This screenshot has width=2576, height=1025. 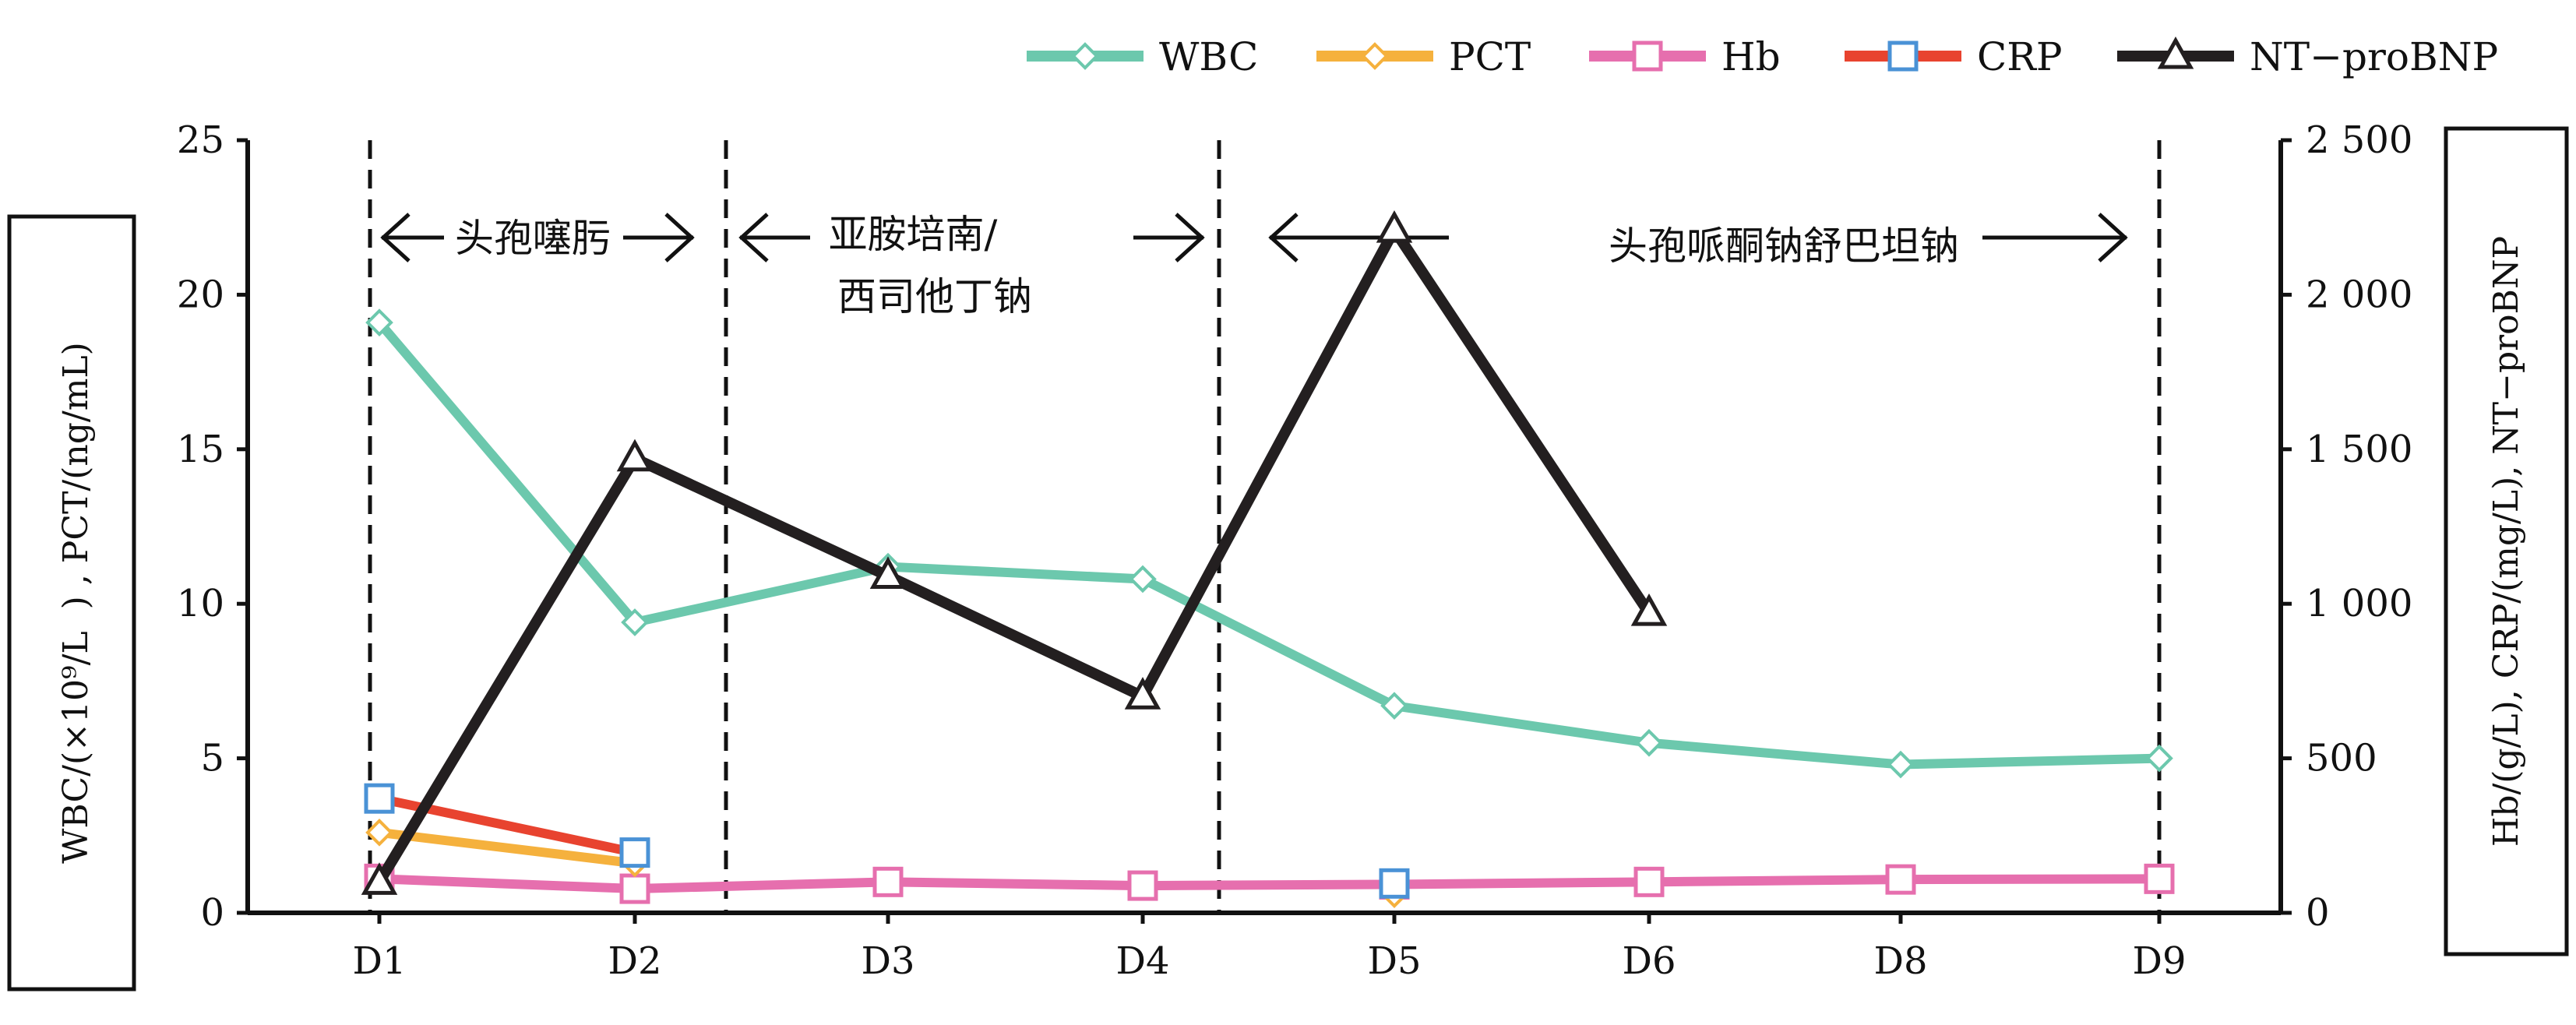 What do you see at coordinates (200, 603) in the screenshot?
I see `left-tick-label: 10` at bounding box center [200, 603].